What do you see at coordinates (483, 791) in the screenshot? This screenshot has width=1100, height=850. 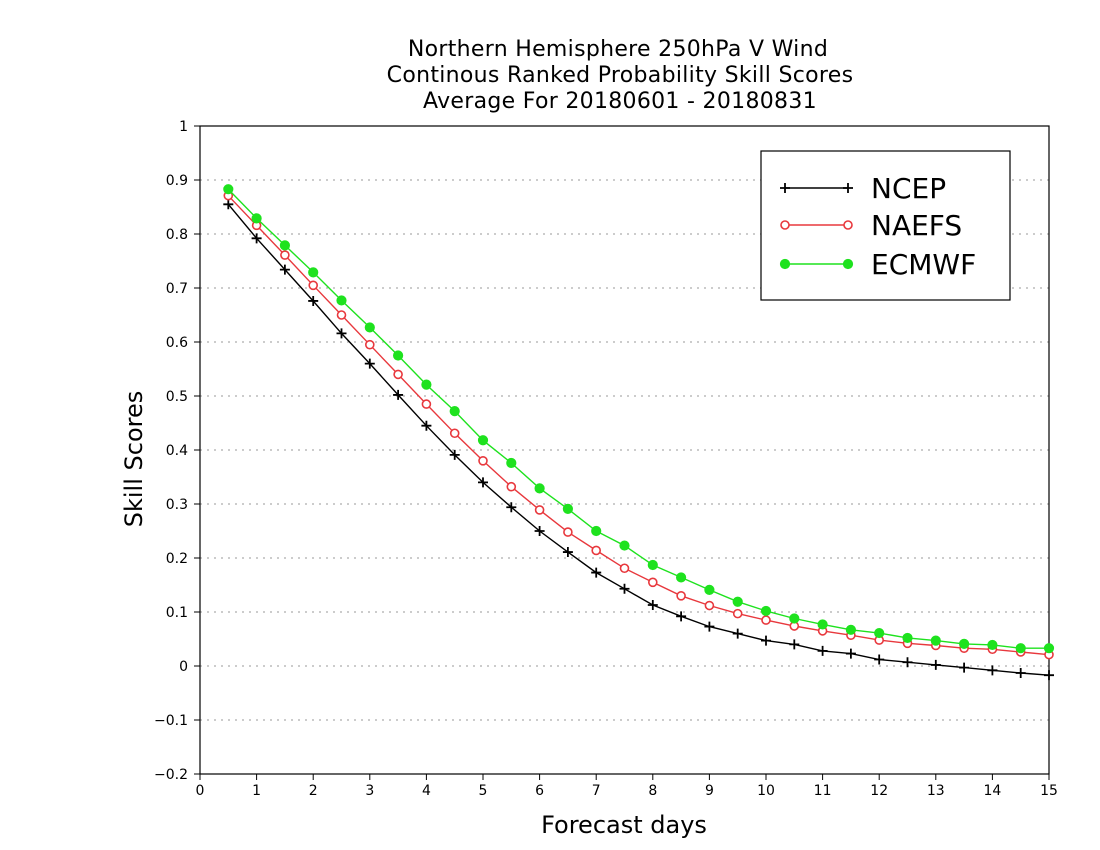 I see `x-tick-label: 5` at bounding box center [483, 791].